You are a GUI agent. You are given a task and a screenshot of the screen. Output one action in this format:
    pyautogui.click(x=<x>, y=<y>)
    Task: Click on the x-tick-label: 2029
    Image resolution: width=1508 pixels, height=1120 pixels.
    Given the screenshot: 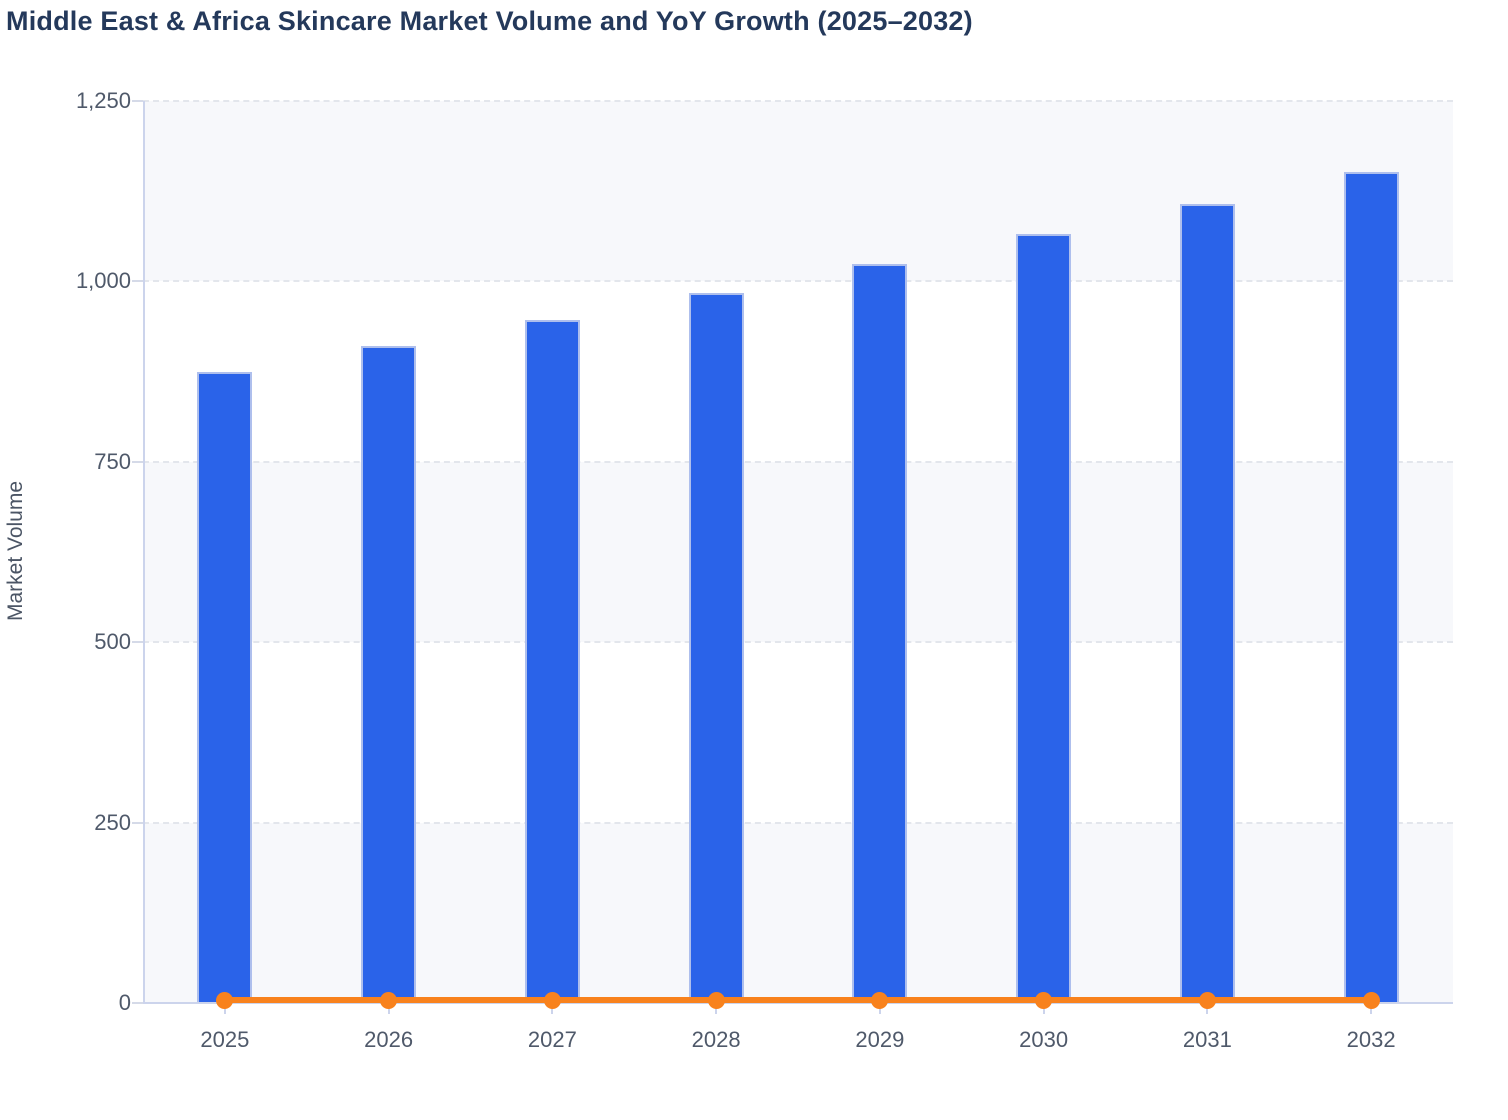 What is the action you would take?
    pyautogui.click(x=880, y=1039)
    